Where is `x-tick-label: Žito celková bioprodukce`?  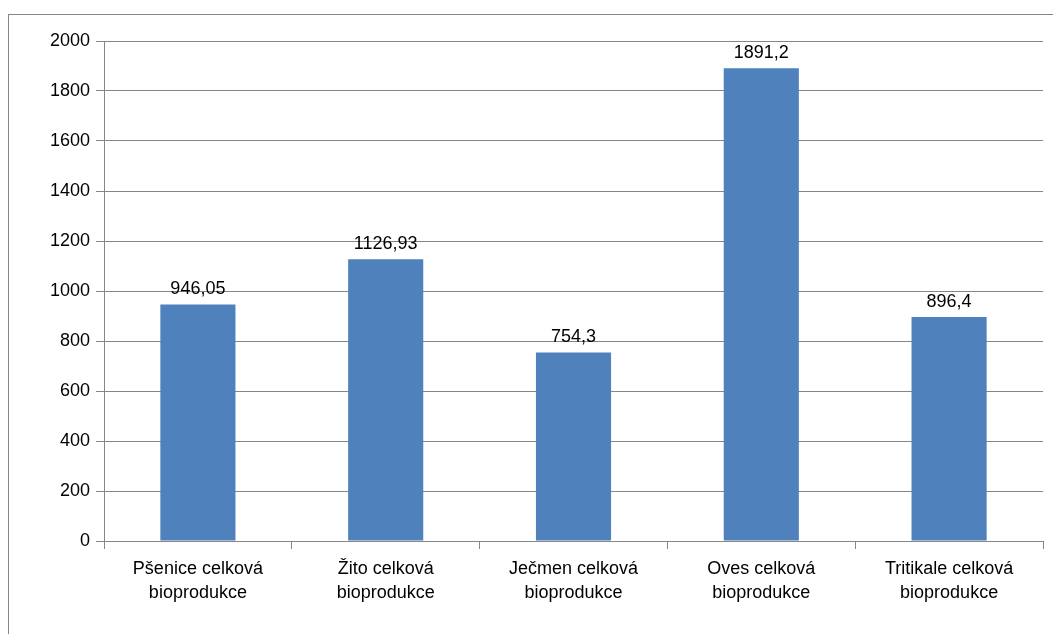
x-tick-label: Žito celková bioprodukce is located at coordinates (385, 580).